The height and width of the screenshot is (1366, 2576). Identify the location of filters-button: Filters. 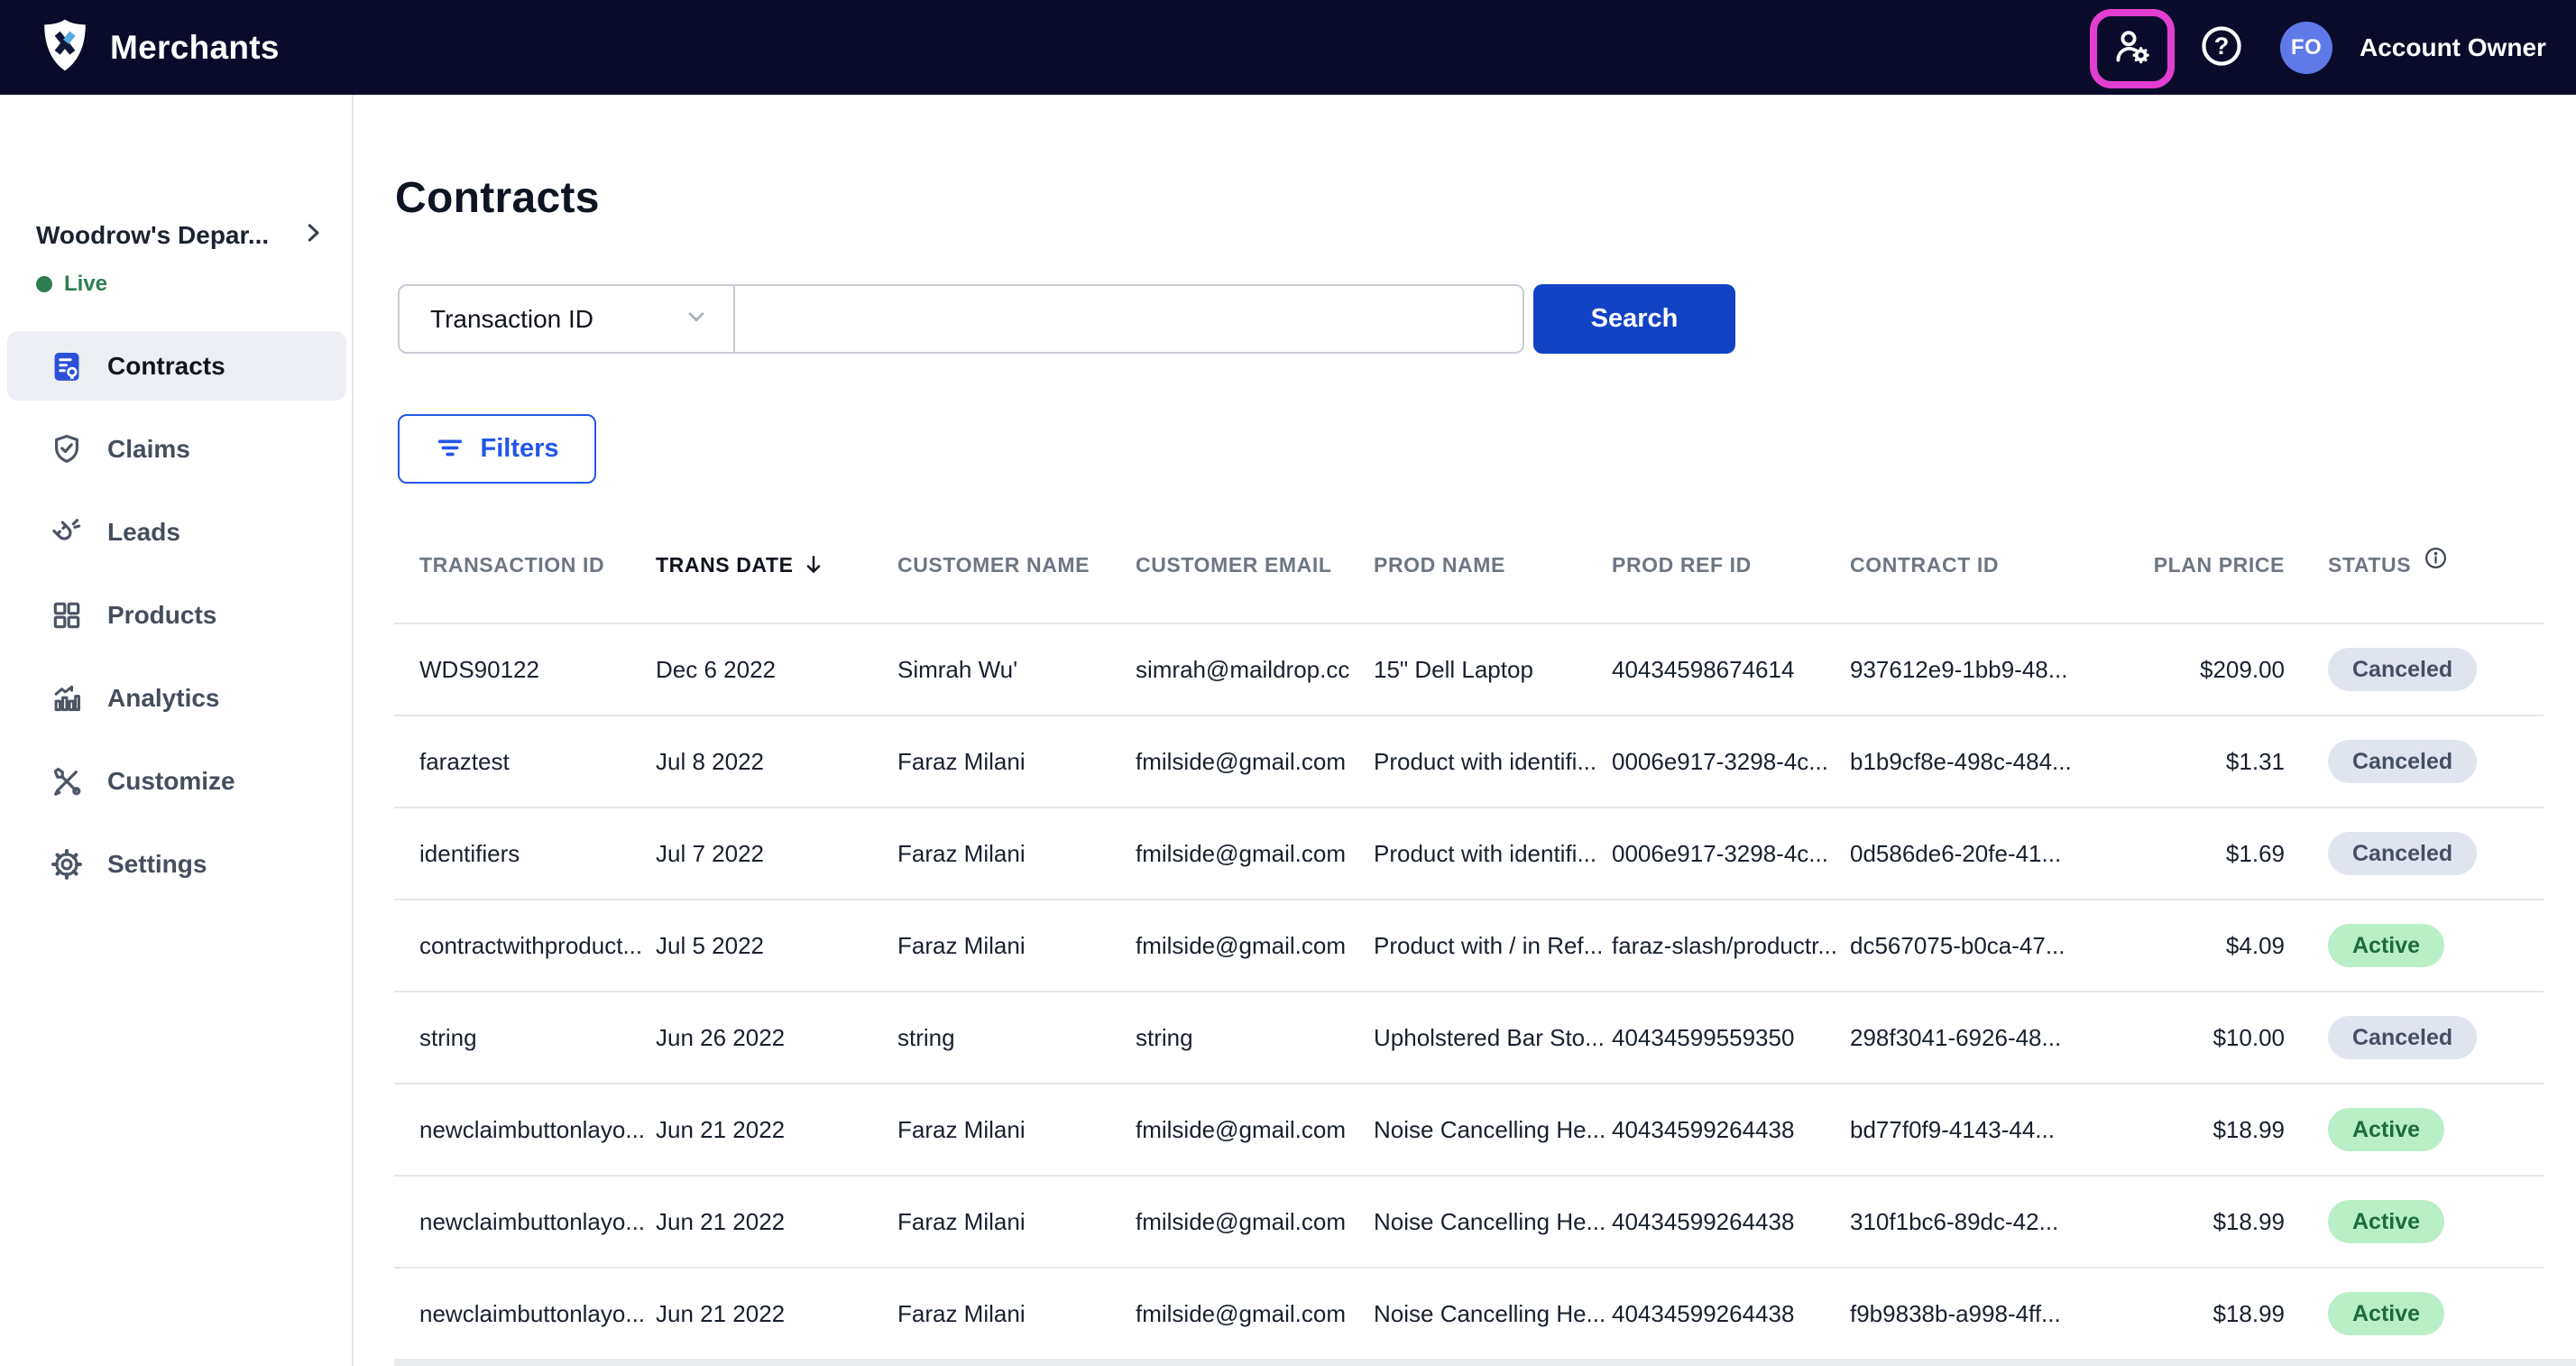
(497, 449).